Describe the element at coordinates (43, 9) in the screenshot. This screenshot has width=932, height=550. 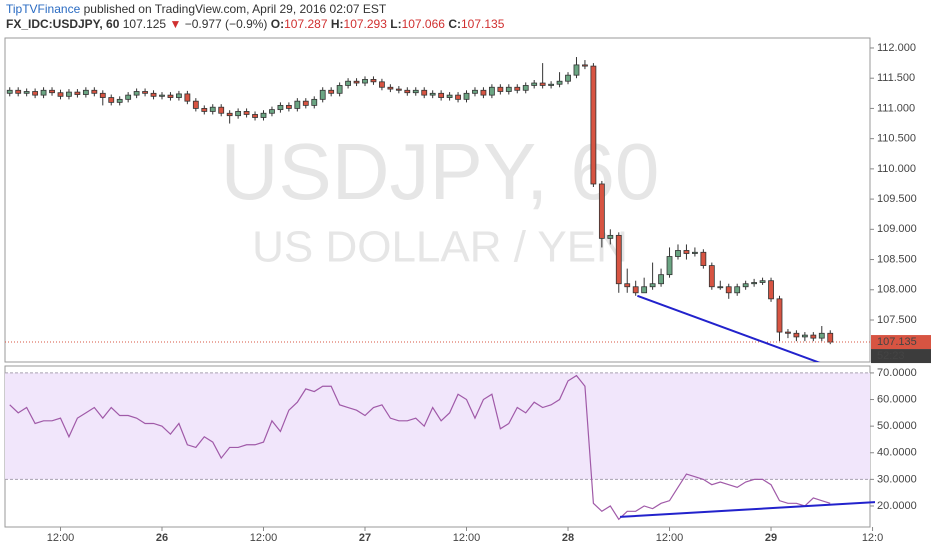
I see `publisher: TipTVFinance` at that location.